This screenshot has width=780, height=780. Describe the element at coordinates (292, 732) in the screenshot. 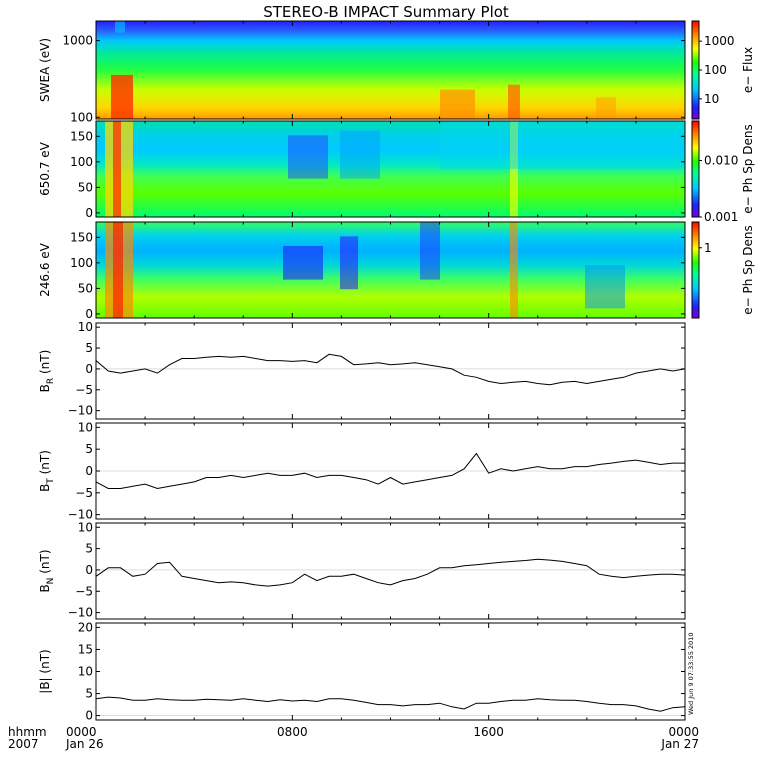

I see `time-tick-label: 0800` at that location.